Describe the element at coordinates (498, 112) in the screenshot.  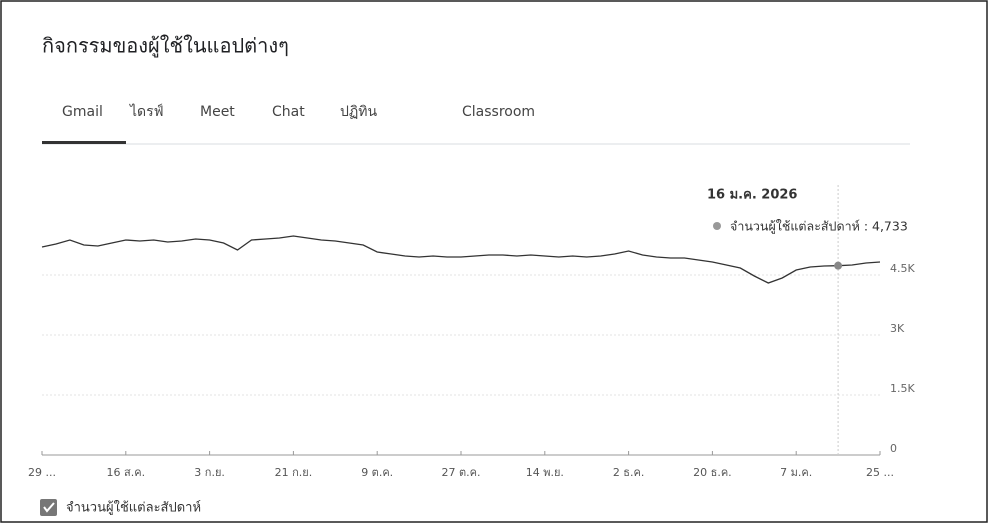
I see `tab: Classroom` at that location.